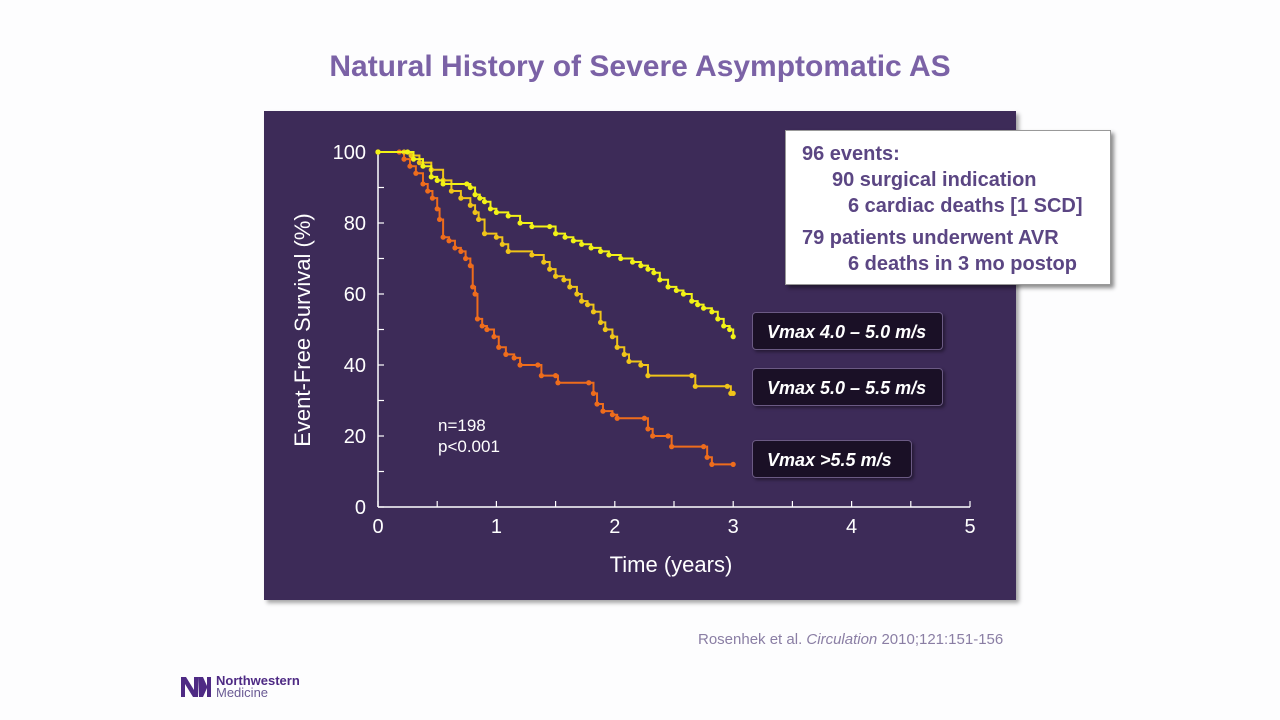 The height and width of the screenshot is (720, 1280). Describe the element at coordinates (496, 527) in the screenshot. I see `x-tick-label: 1` at that location.